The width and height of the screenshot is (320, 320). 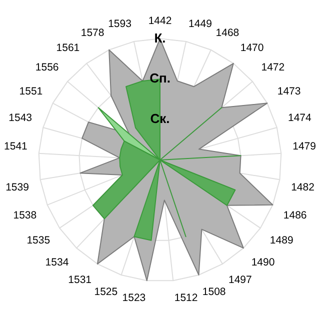 I want to click on spoke-label: 1534, so click(x=57, y=262).